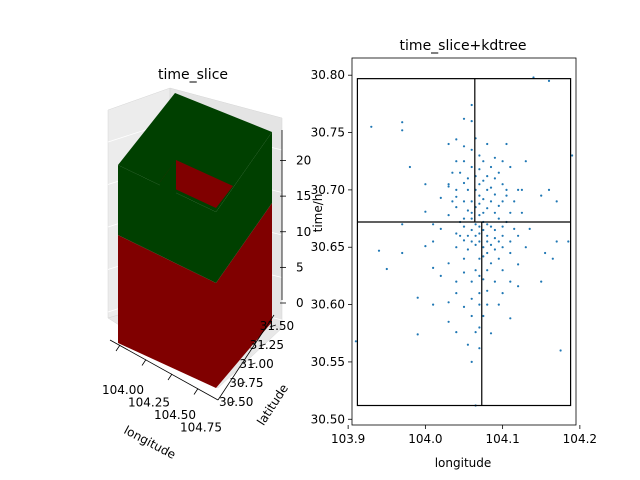  I want to click on y-tick-label: 30.55, so click(328, 362).